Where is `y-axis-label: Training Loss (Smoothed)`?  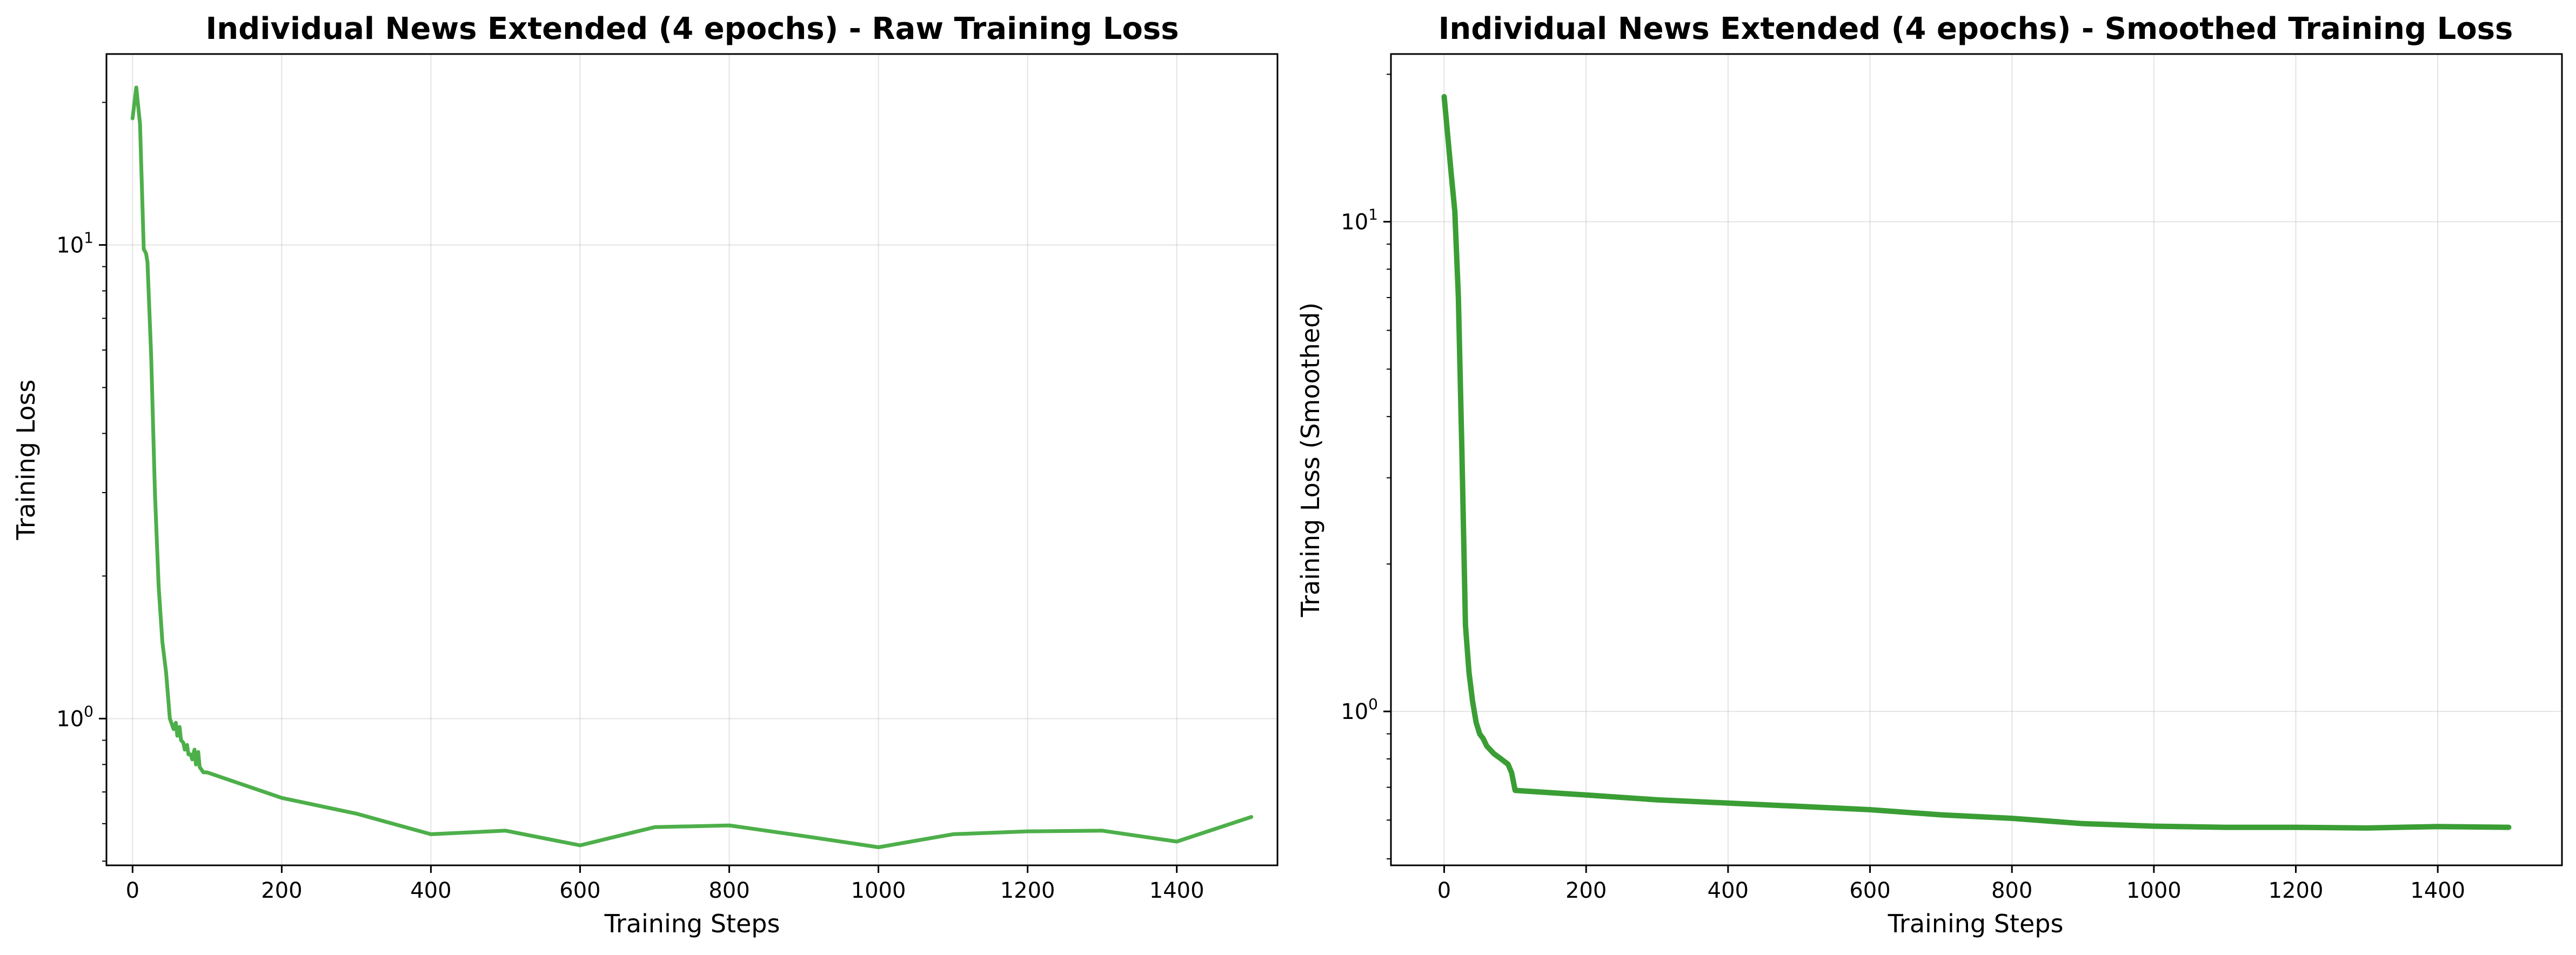 y-axis-label: Training Loss (Smoothed) is located at coordinates (1310, 460).